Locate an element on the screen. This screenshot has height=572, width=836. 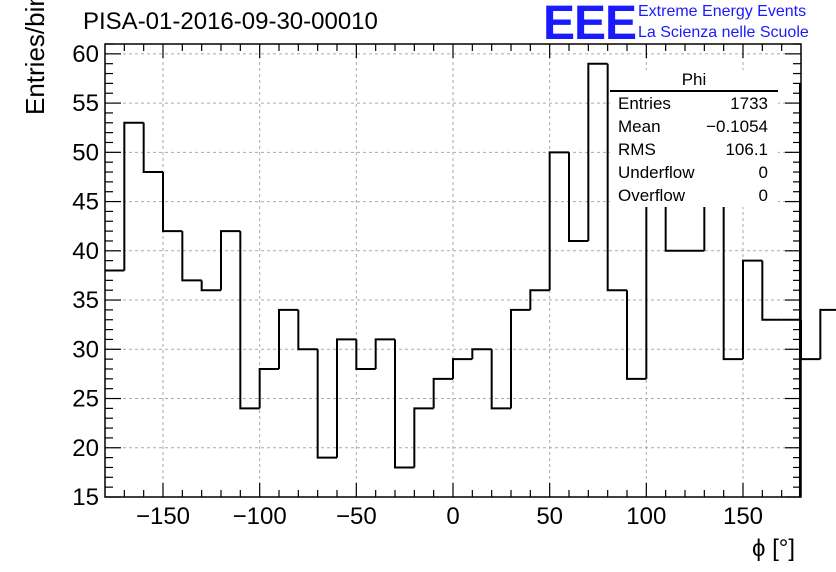
stats-row-underflow: Underflow 0 is located at coordinates (694, 172).